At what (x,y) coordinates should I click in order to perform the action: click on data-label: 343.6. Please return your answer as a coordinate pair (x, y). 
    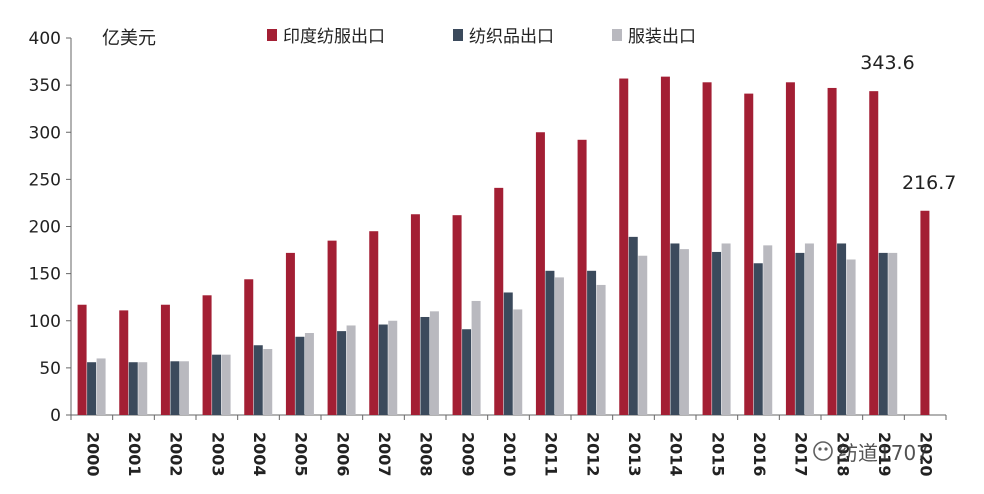
    Looking at the image, I should click on (887, 63).